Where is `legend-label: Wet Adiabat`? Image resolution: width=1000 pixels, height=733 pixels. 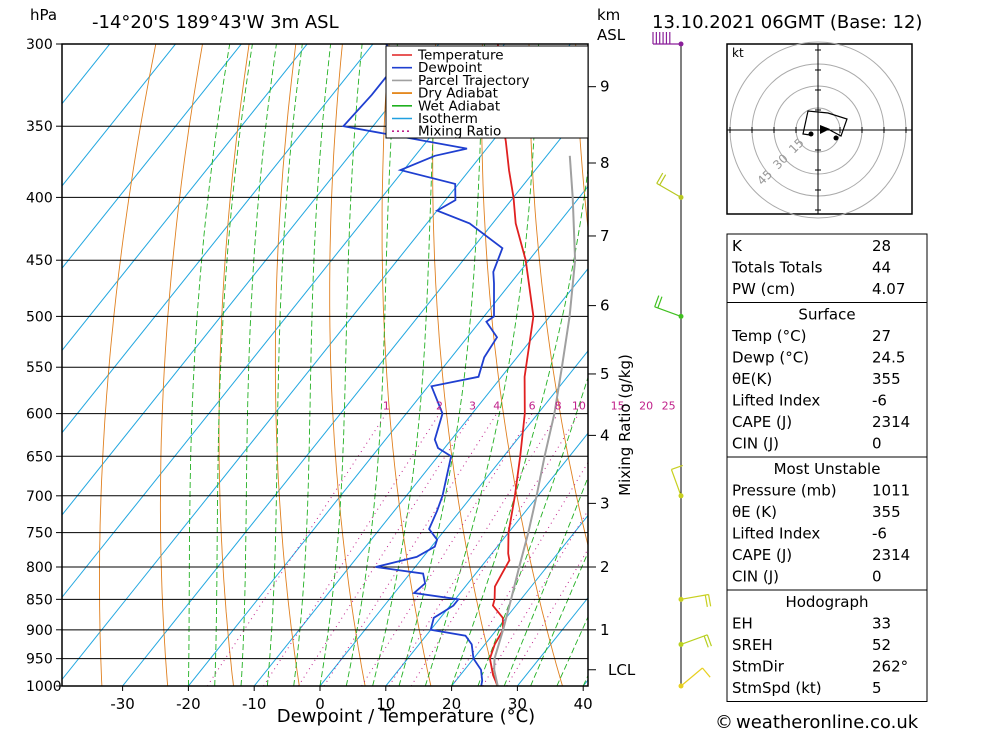 legend-label: Wet Adiabat is located at coordinates (459, 106).